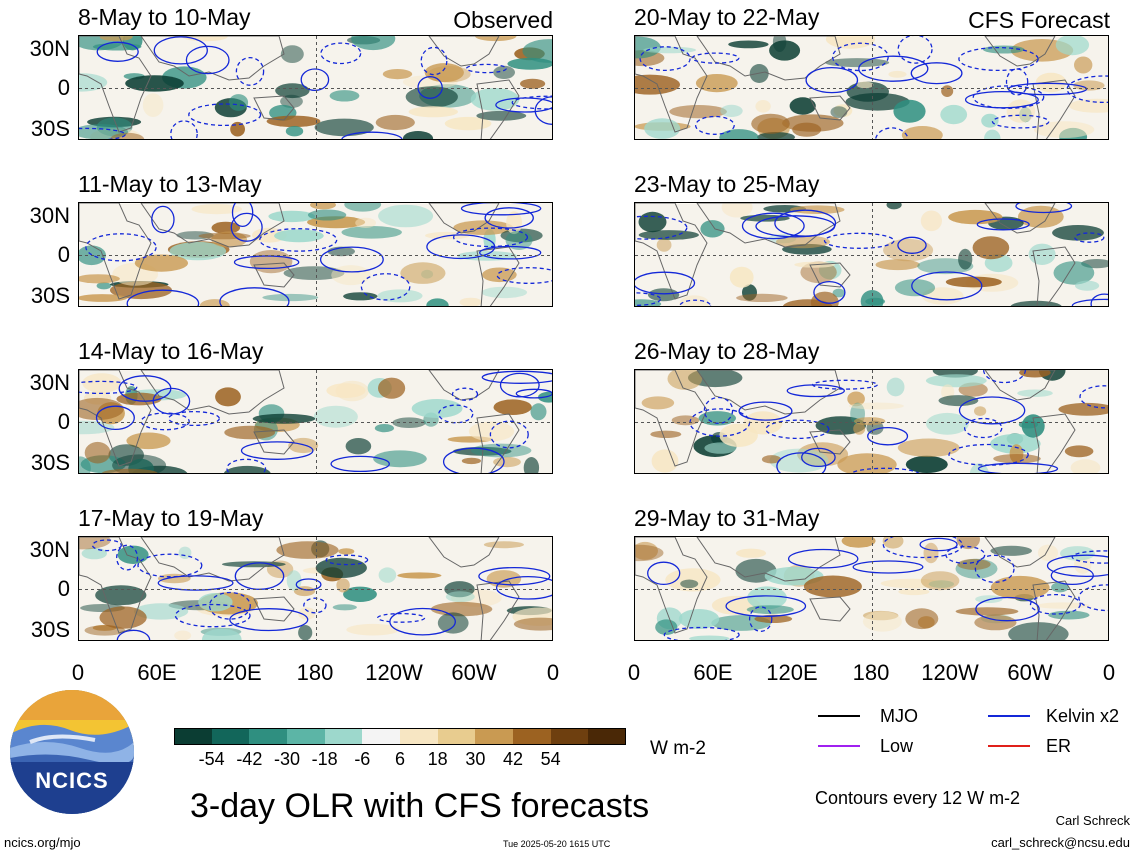  I want to click on mjo-legend-label: MJO, so click(899, 716).